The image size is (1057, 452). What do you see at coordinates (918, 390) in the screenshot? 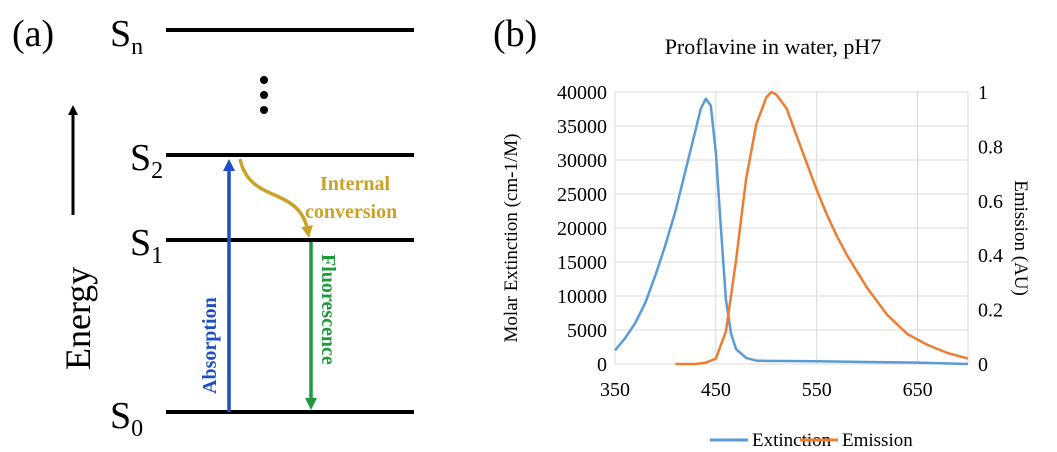
I see `xtick-label: 650` at bounding box center [918, 390].